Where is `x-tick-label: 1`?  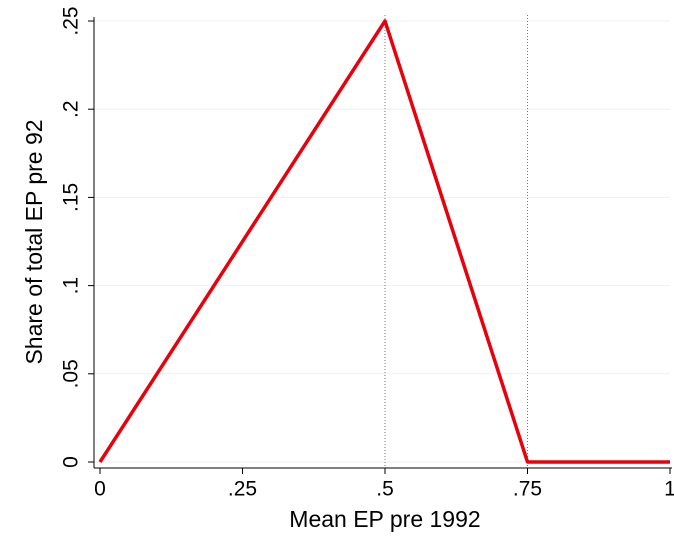
x-tick-label: 1 is located at coordinates (669, 489).